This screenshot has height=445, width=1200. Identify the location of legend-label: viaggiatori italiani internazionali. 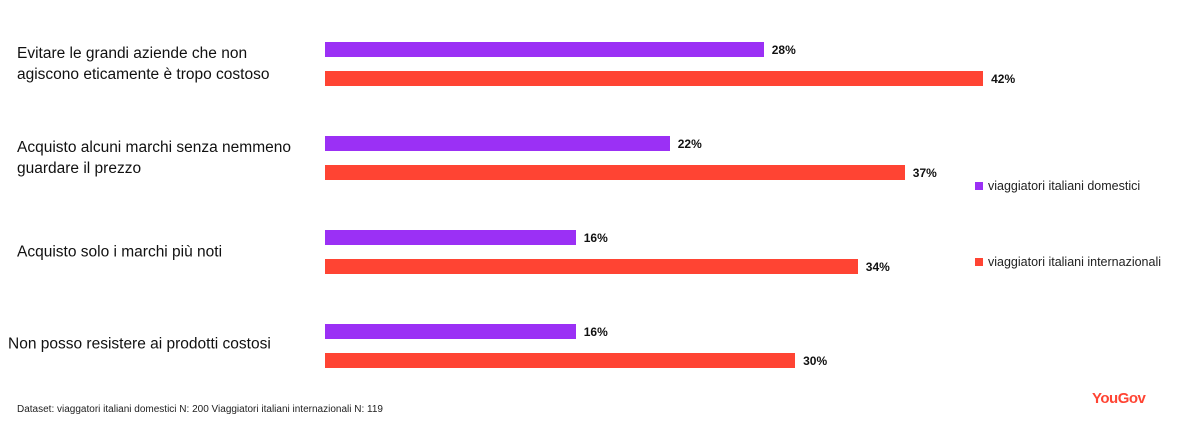
(1075, 262).